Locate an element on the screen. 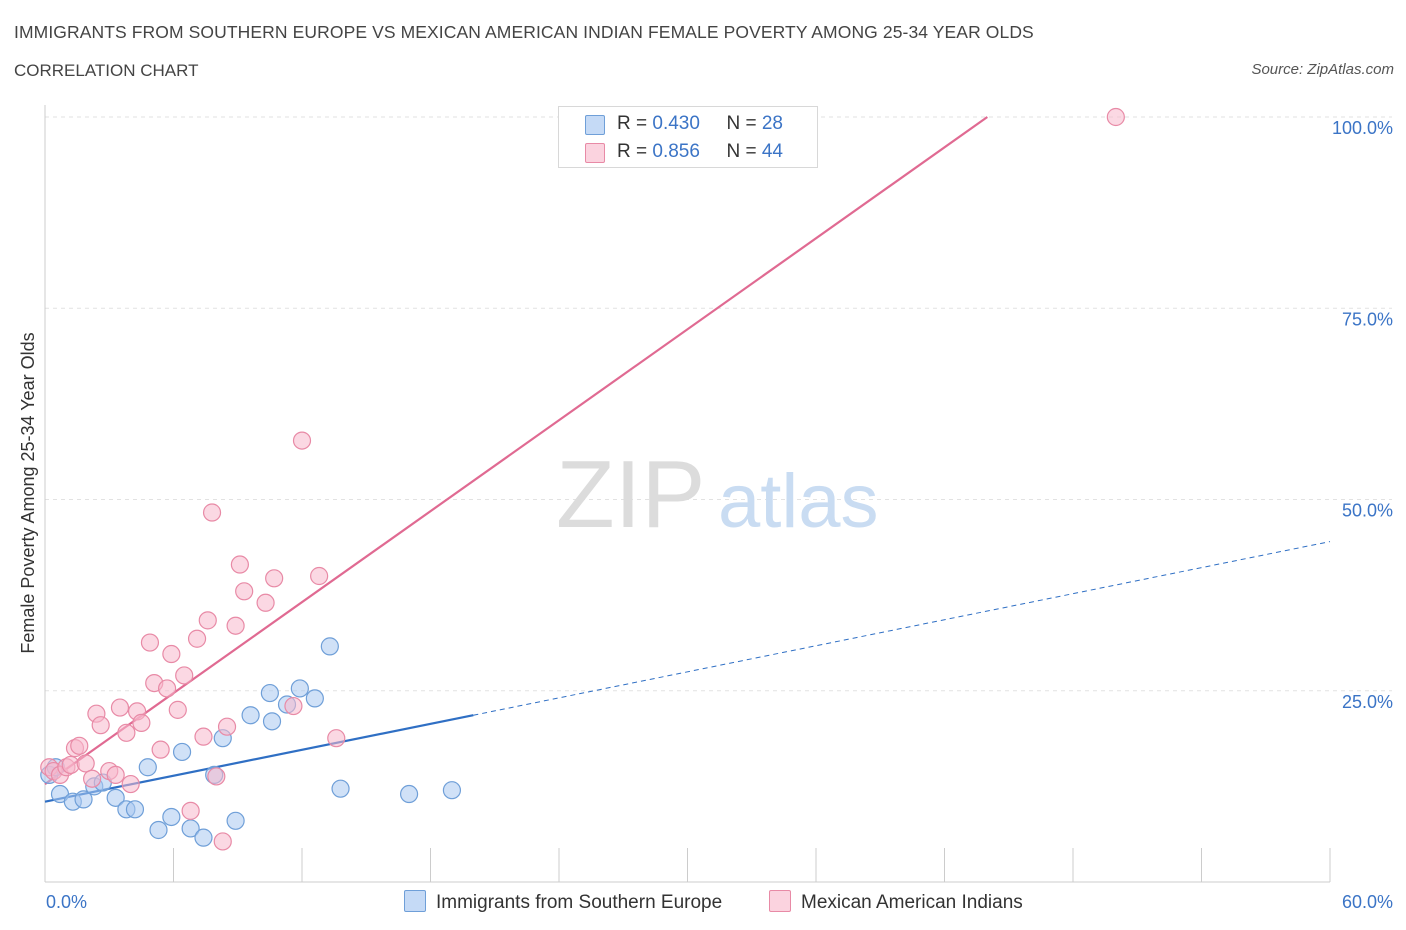 Image resolution: width=1406 pixels, height=930 pixels. watermark-zip: ZIP is located at coordinates (630, 494).